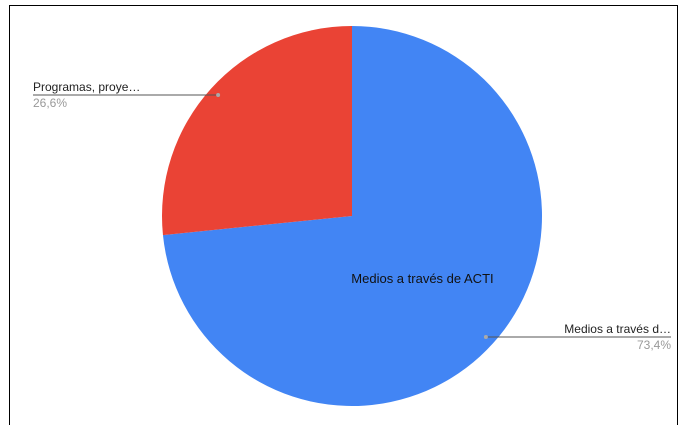 Image resolution: width=683 pixels, height=425 pixels. I want to click on slice-value-label: 26,6%, so click(50, 103).